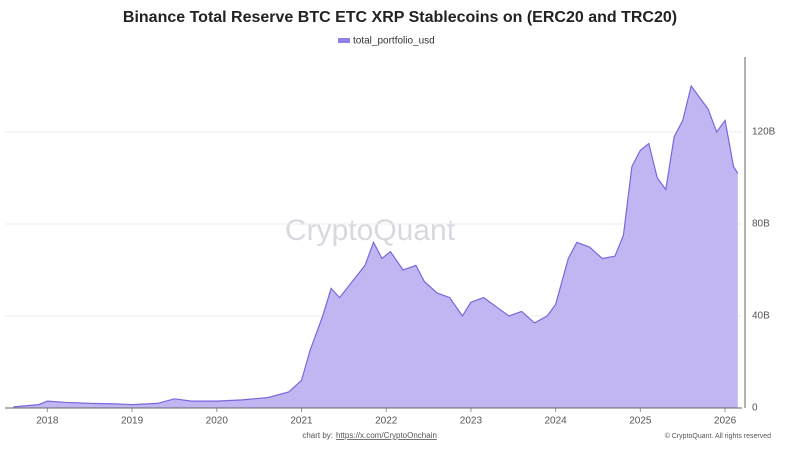  What do you see at coordinates (217, 421) in the screenshot?
I see `x-tick-label: 2020` at bounding box center [217, 421].